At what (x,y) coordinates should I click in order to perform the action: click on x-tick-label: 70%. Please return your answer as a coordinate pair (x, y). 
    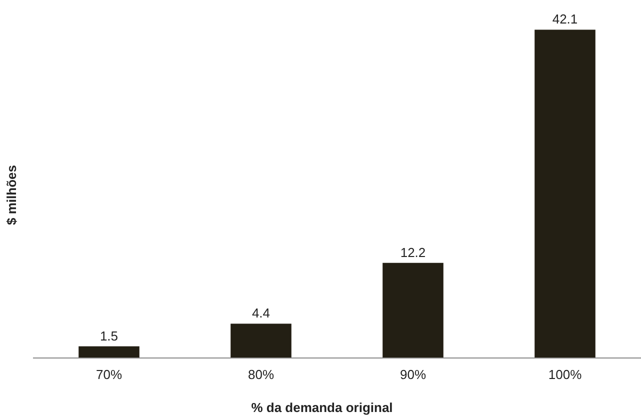
    Looking at the image, I should click on (109, 374).